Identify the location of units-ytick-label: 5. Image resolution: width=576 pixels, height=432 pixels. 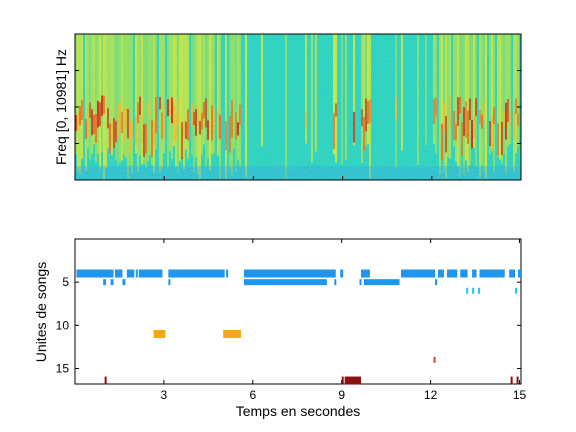
(65, 282).